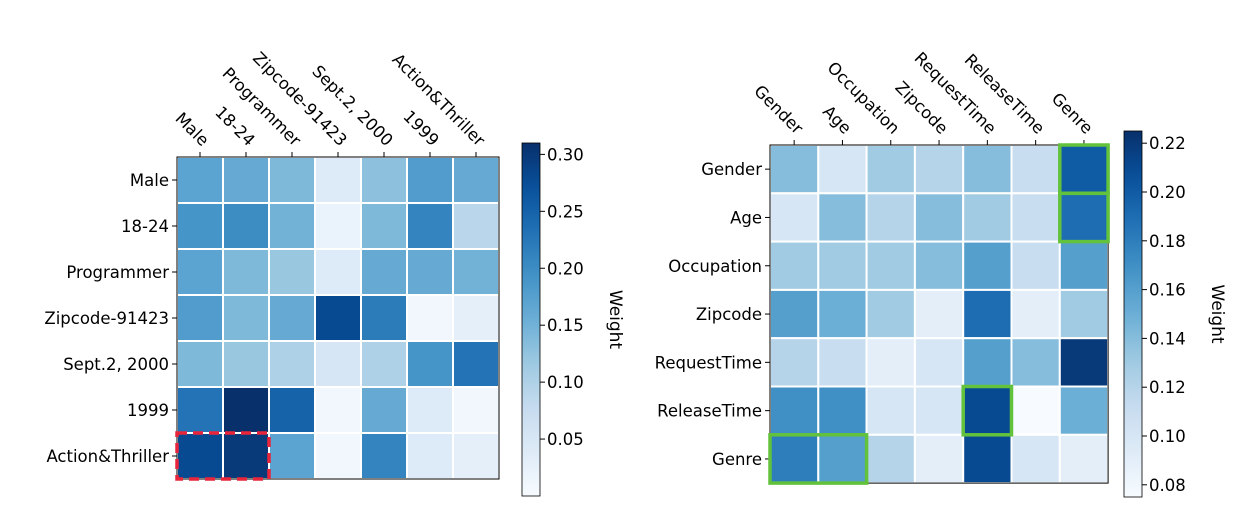 The height and width of the screenshot is (530, 1256). Describe the element at coordinates (106, 318) in the screenshot. I see `row-label: Zipcode-91423` at that location.